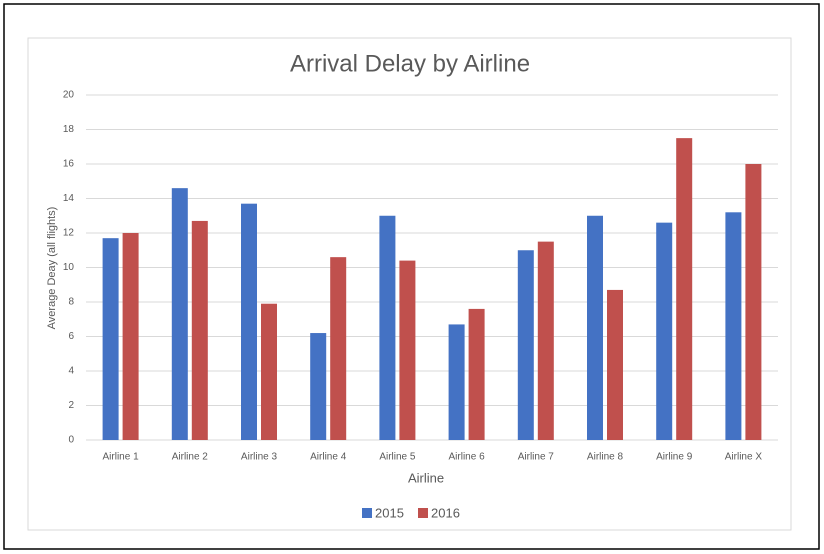  I want to click on y-tick-label: 4, so click(71, 371).